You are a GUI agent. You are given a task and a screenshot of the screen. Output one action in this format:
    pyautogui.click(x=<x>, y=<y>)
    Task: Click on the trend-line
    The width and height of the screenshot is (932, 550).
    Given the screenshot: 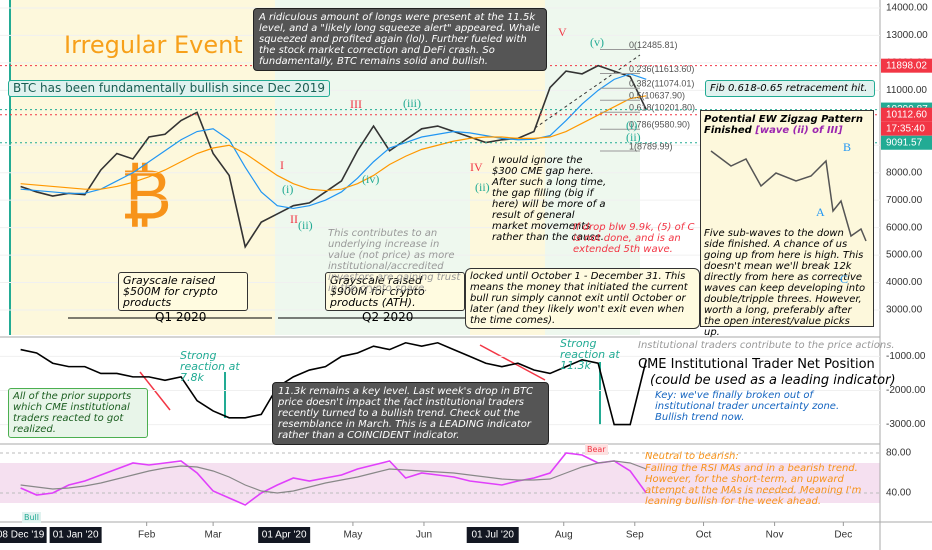 What is the action you would take?
    pyautogui.click(x=512, y=362)
    